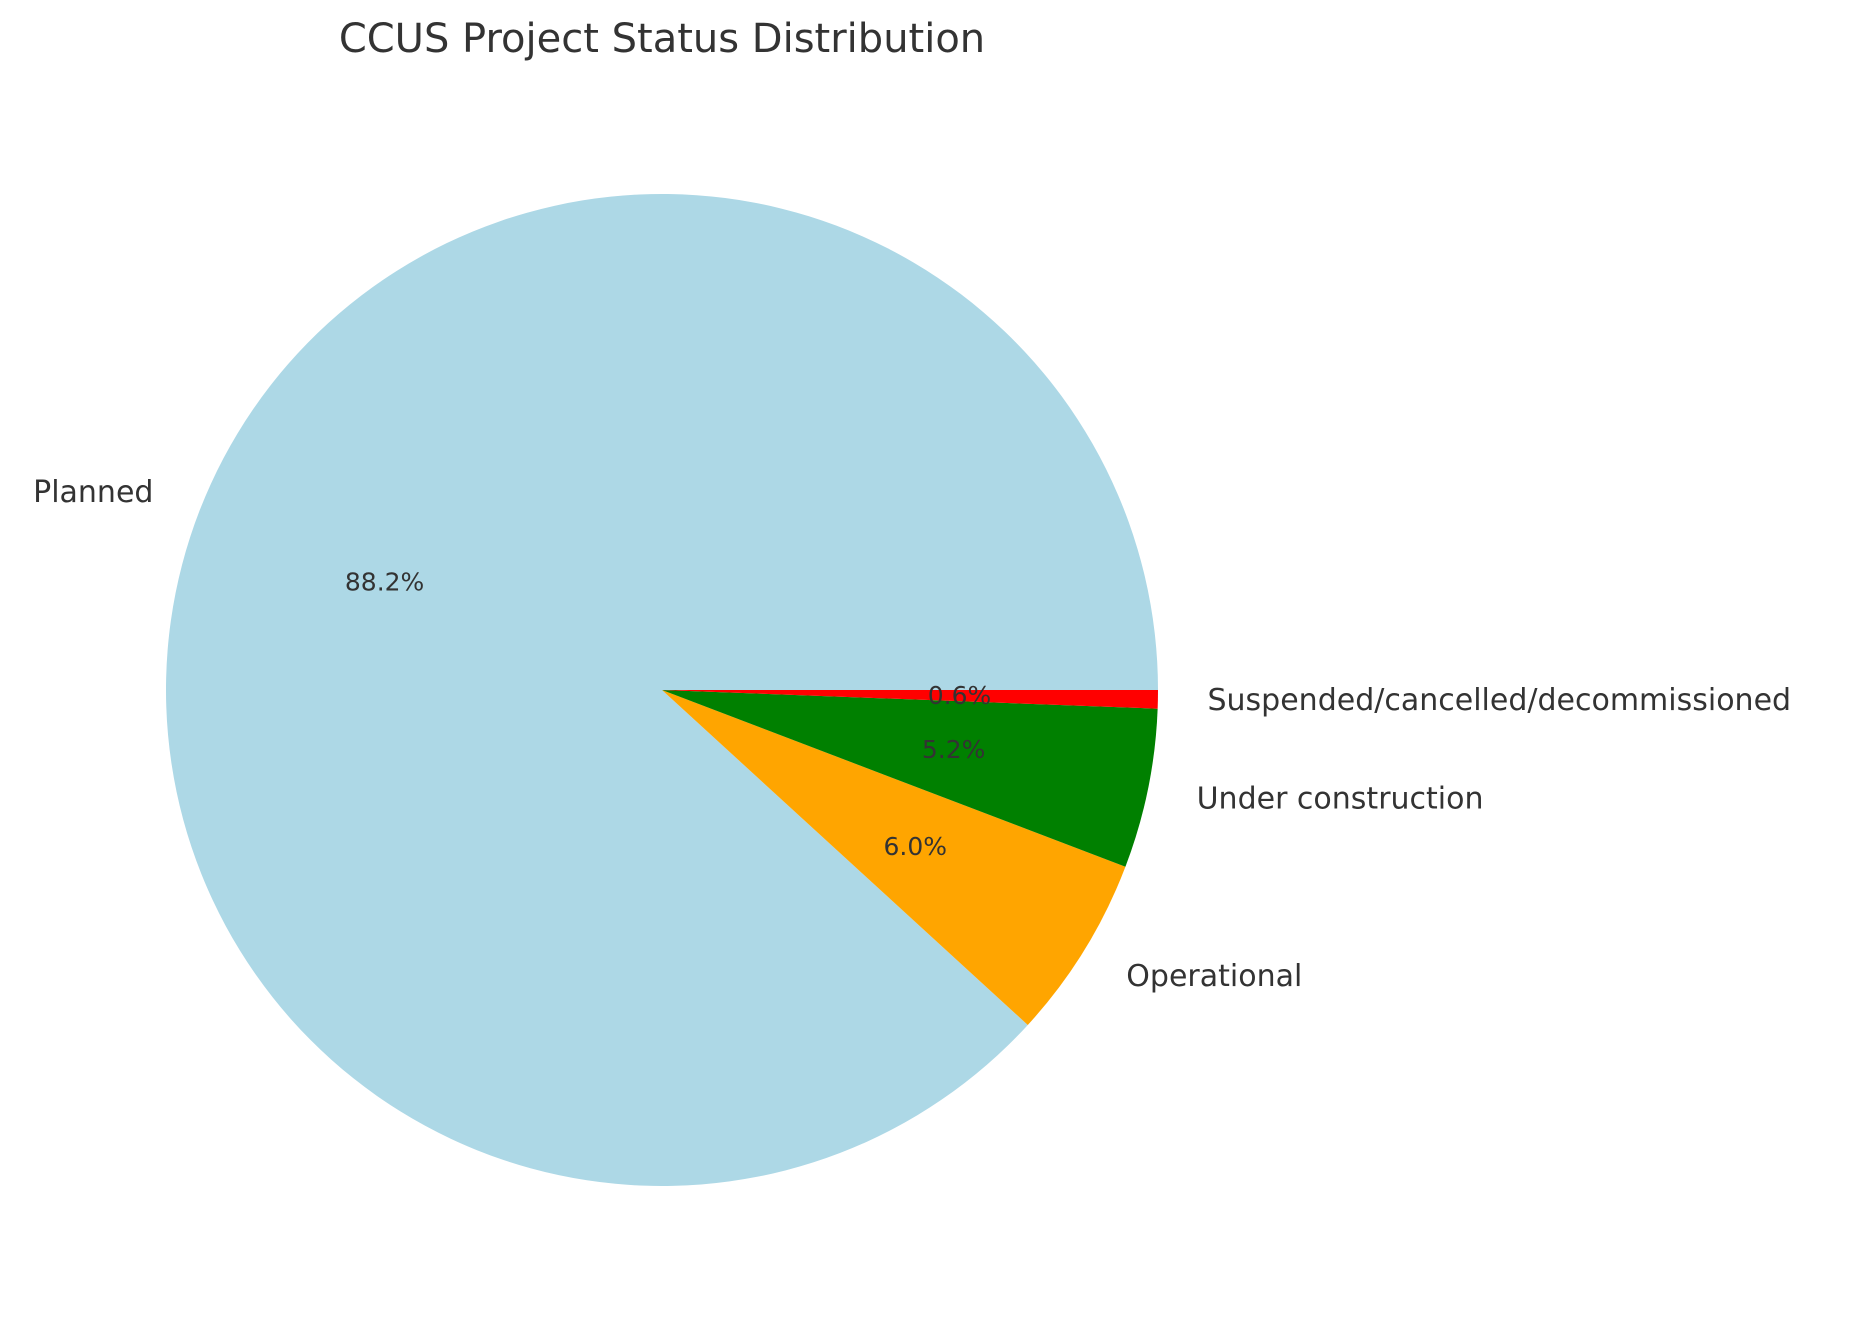  What do you see at coordinates (910, 778) in the screenshot?
I see `pie-slice-under-construction` at bounding box center [910, 778].